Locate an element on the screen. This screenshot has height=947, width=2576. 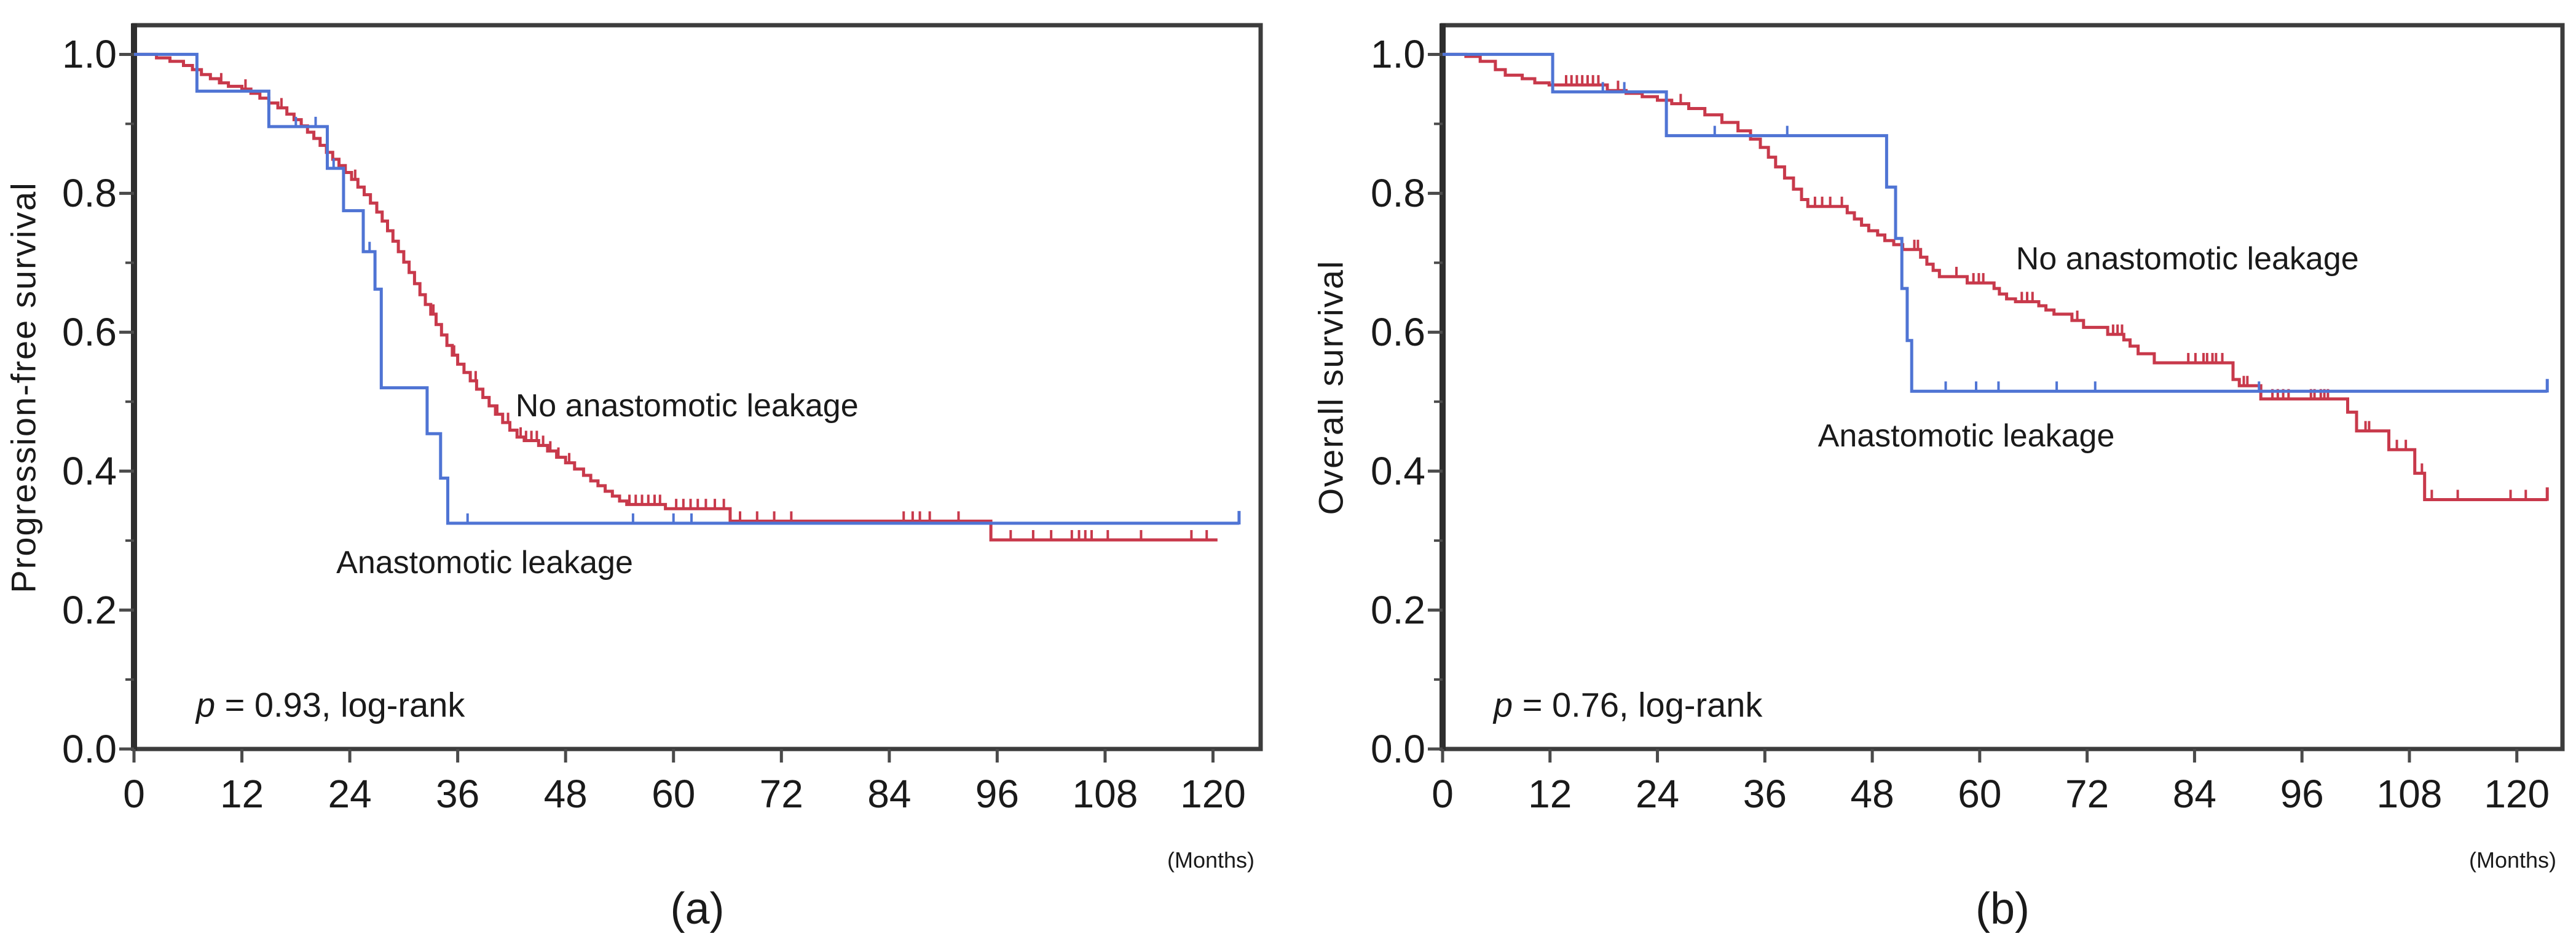
curve-label-no-leakage-a: No anastomotic leakage is located at coordinates (687, 405).